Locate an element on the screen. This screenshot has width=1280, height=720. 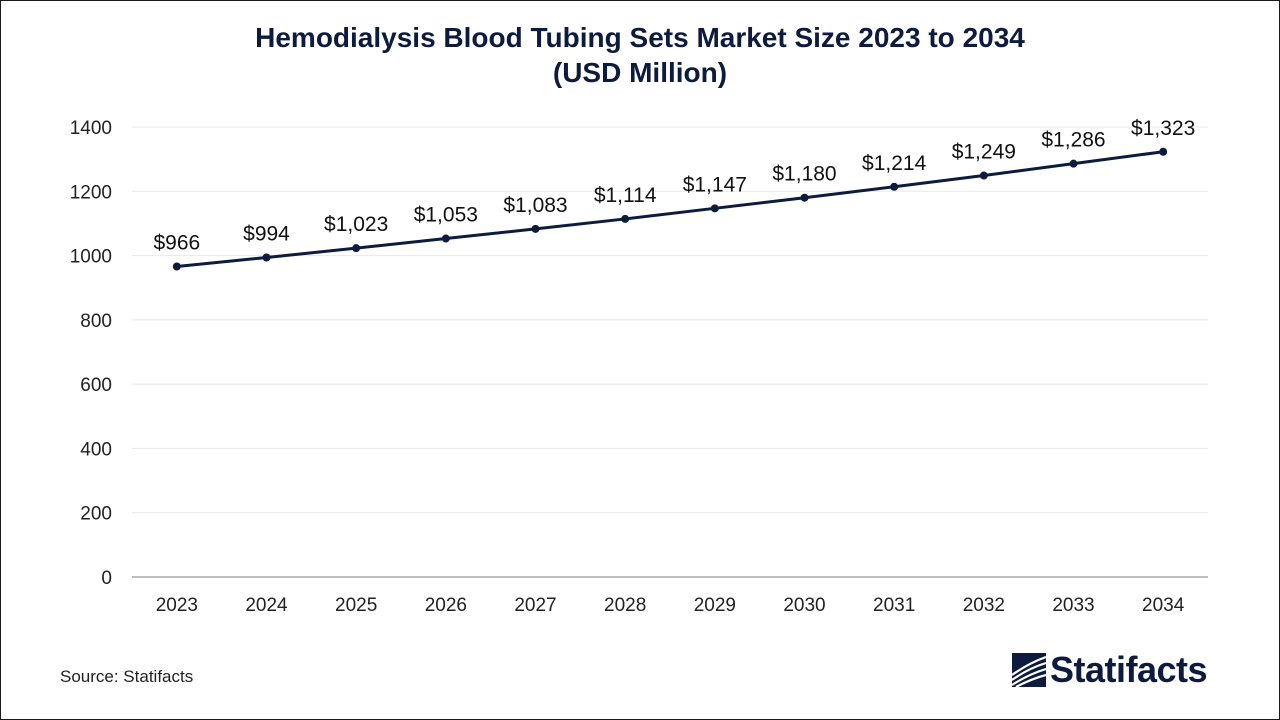
y-tick-label: 0 is located at coordinates (106, 578).